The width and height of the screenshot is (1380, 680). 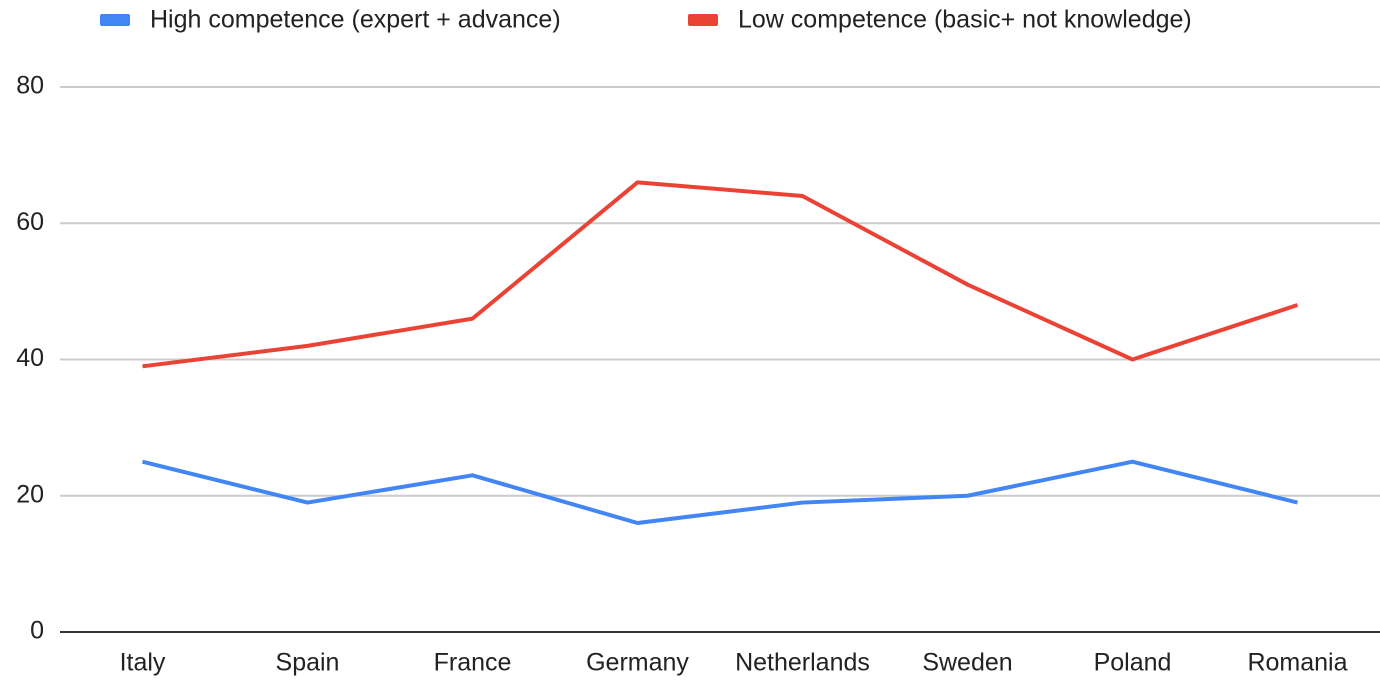 I want to click on x-tick-label: Romania, so click(x=1297, y=663).